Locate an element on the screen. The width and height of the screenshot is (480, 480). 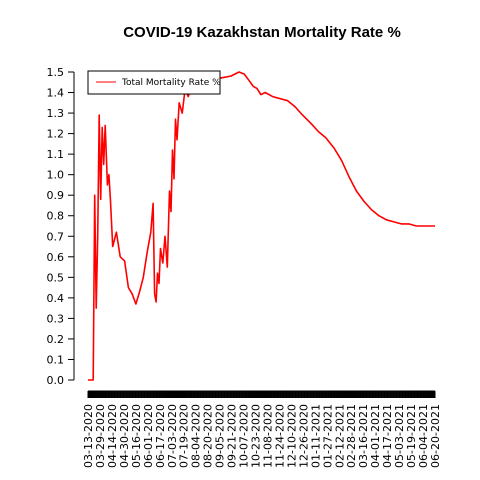
x-tick-label: 10-23-2020 is located at coordinates (256, 436).